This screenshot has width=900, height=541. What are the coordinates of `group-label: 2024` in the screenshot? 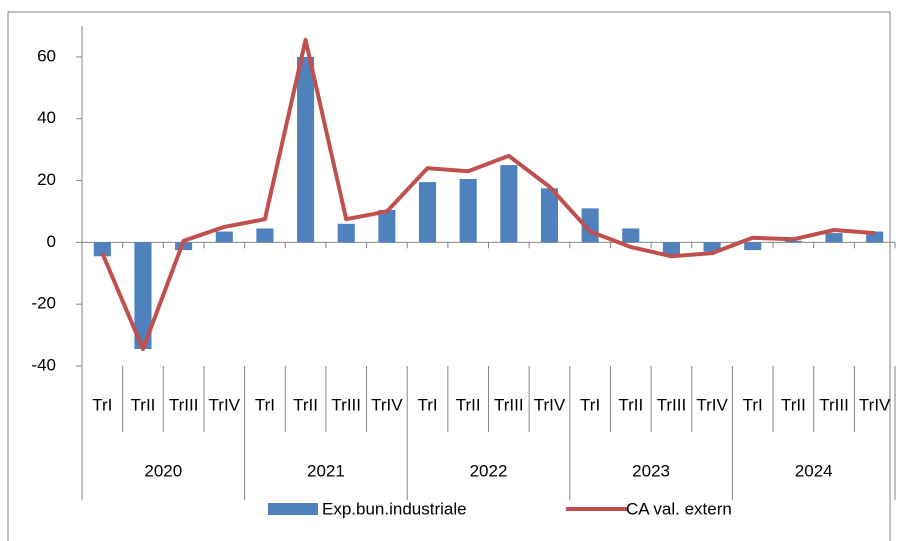 It's located at (814, 470).